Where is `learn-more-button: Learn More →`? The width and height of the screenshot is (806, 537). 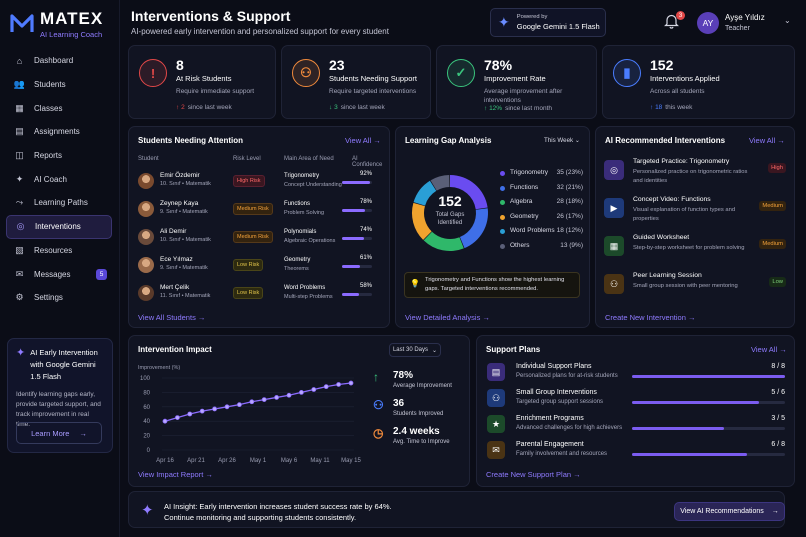
learn-more-button: Learn More → is located at coordinates (59, 433).